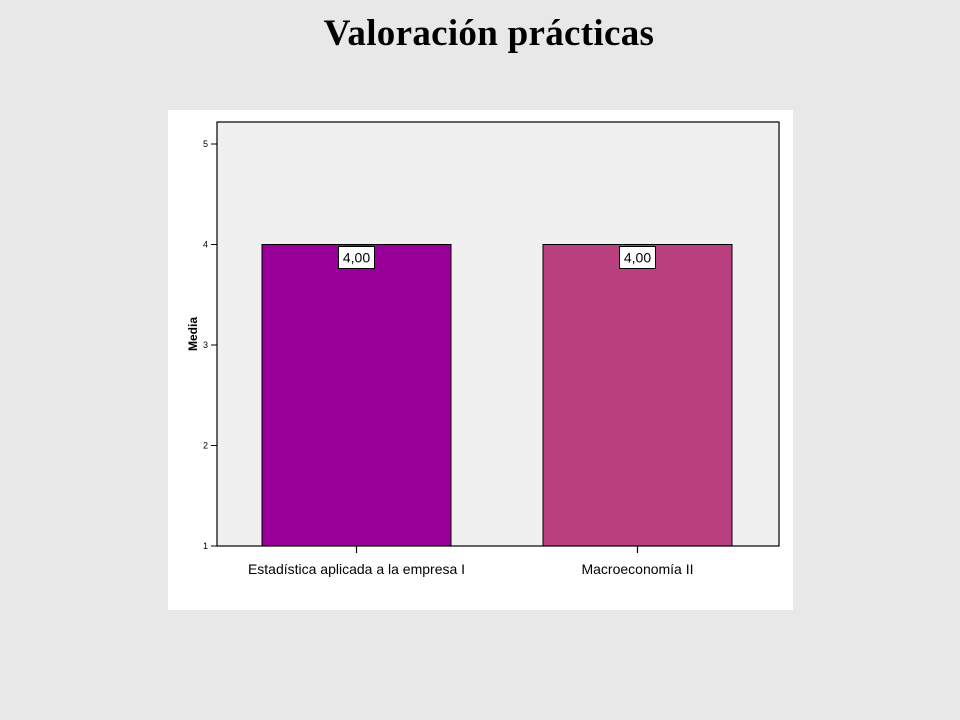 The height and width of the screenshot is (720, 960). What do you see at coordinates (205, 546) in the screenshot?
I see `y-tick-label: 1` at bounding box center [205, 546].